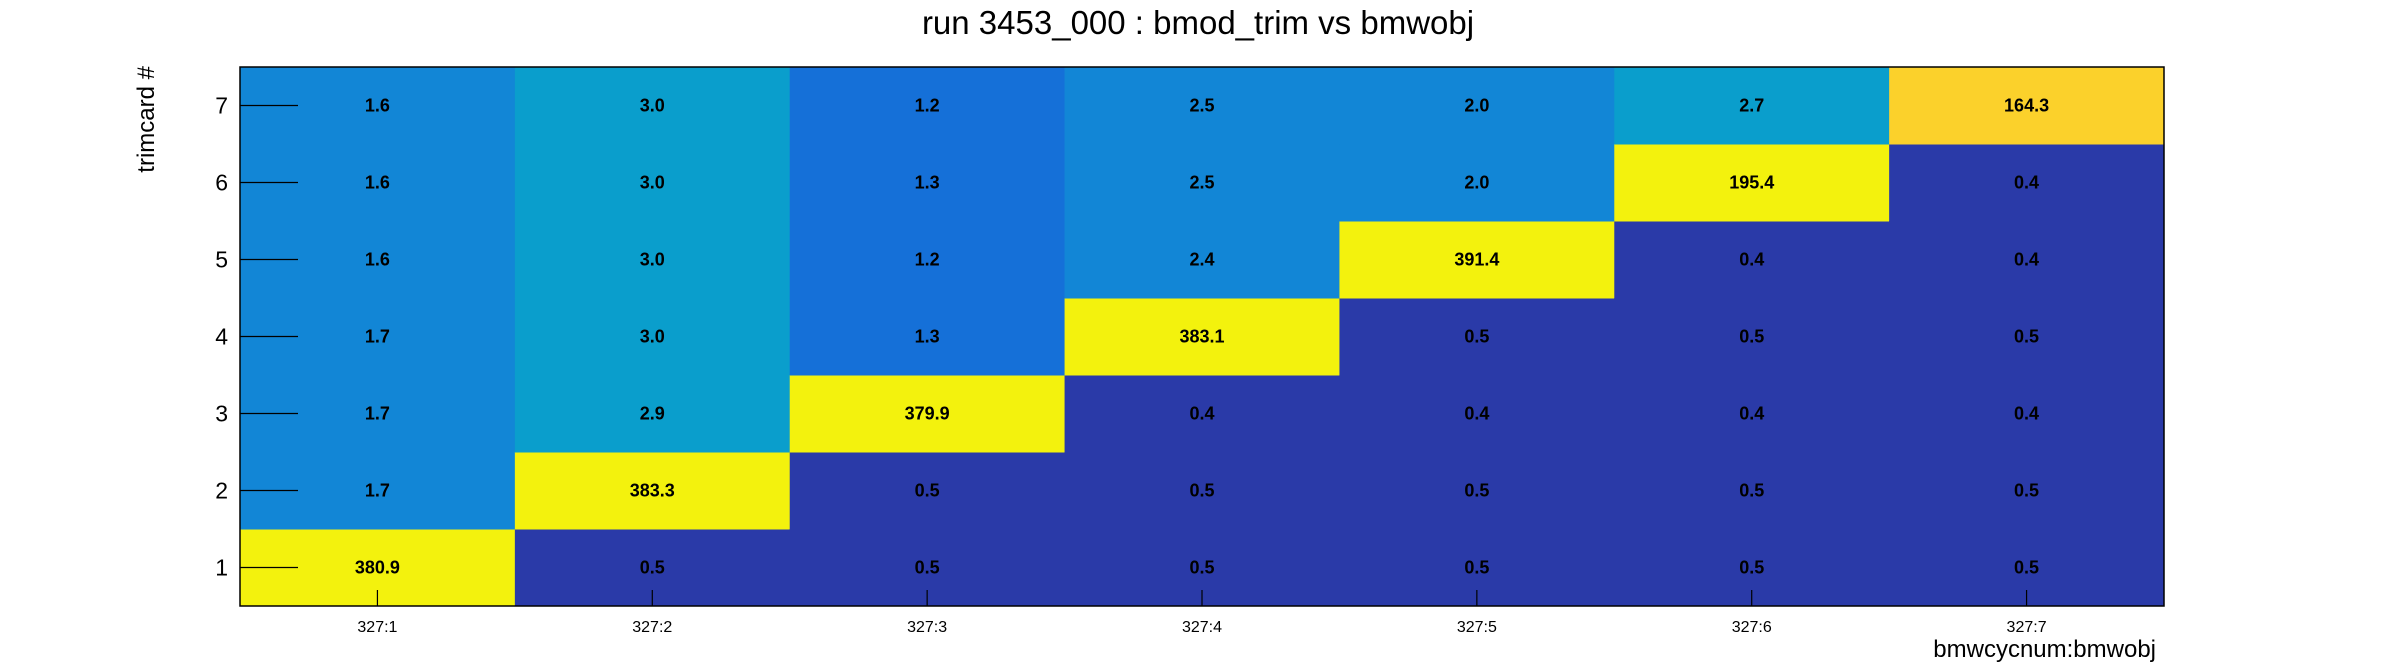  I want to click on cell-value-label: 383.3, so click(652, 491).